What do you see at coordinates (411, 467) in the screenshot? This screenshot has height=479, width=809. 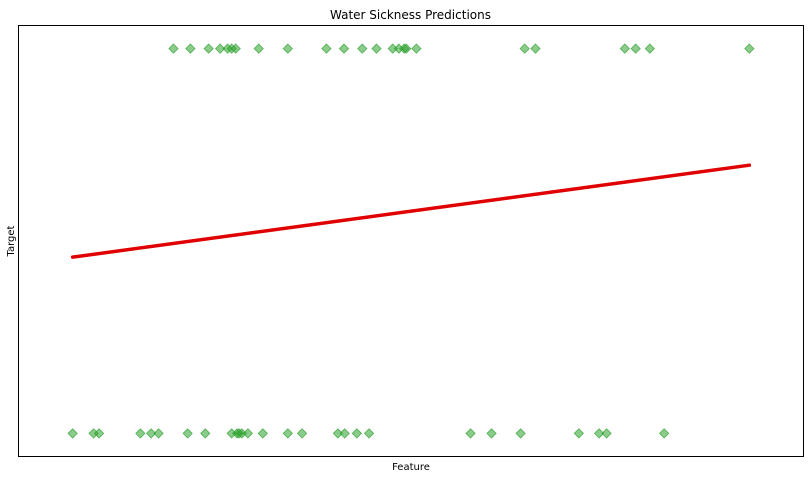 I see `x-axis-label: Feature` at bounding box center [411, 467].